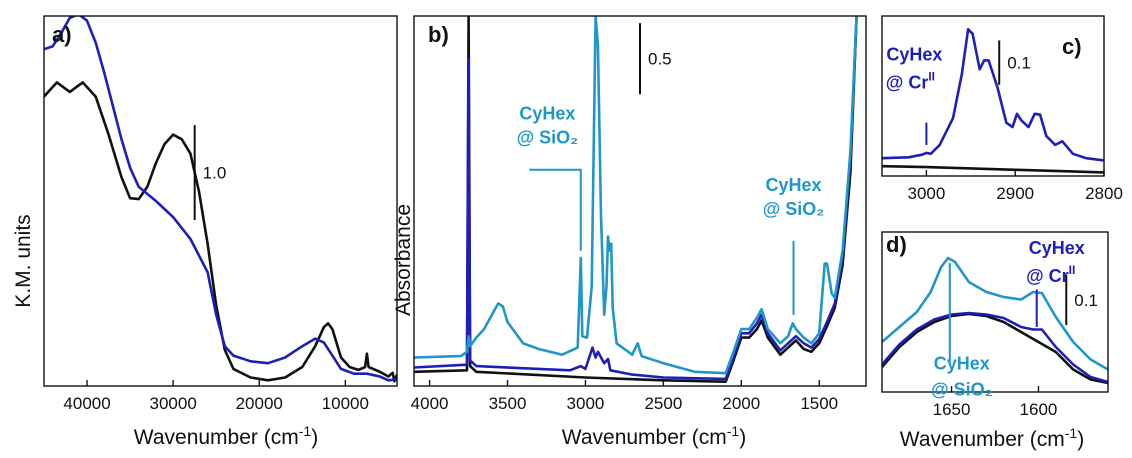  I want to click on x-tick-label: 2500, so click(663, 403).